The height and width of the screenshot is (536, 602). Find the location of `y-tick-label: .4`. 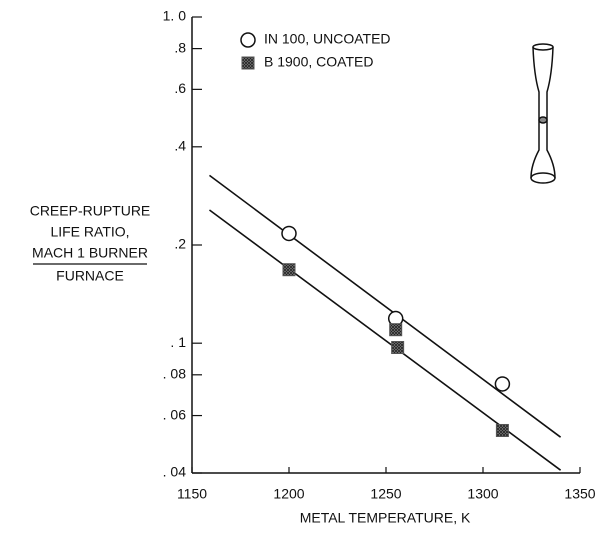

y-tick-label: .4 is located at coordinates (180, 146).